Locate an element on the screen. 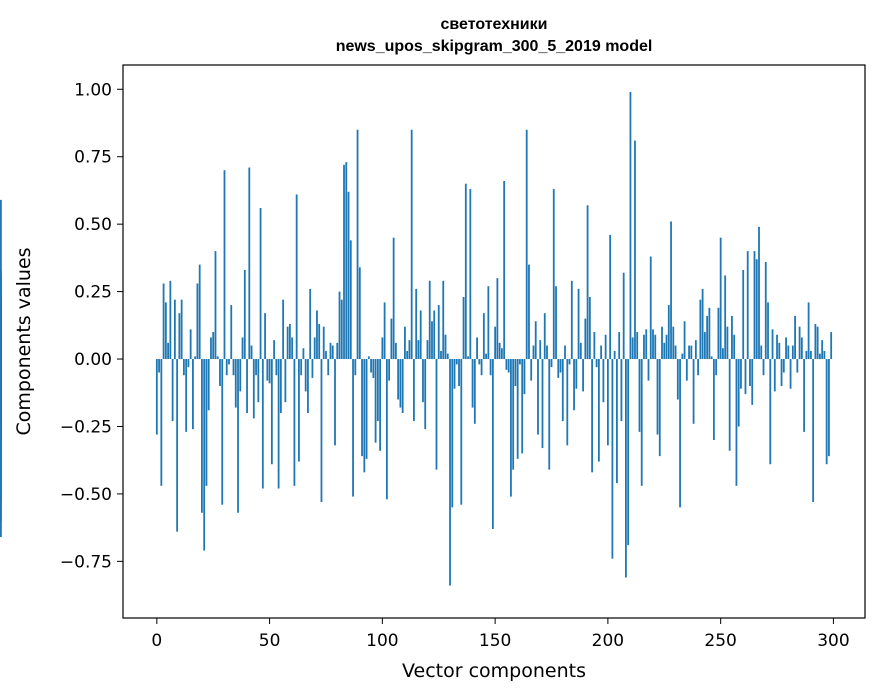  x-axis-ticks: 0 50 100 150 200 250 300 is located at coordinates (500, 634).